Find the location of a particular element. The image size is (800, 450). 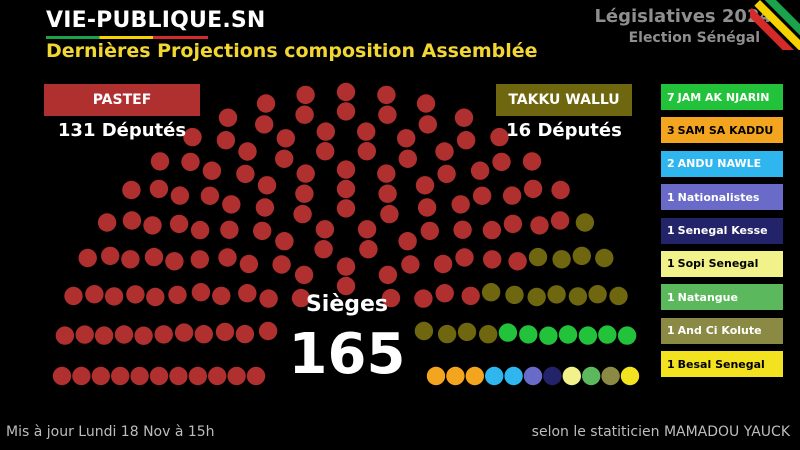

legend-item: 7 JAM AK NJARIN is located at coordinates (722, 97).